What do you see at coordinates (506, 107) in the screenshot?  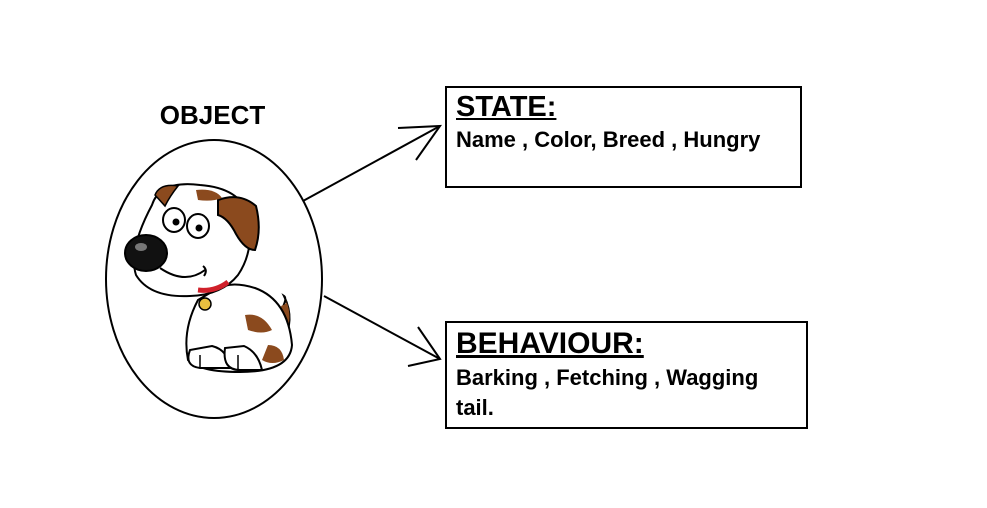 I see `state-heading: STATE:` at bounding box center [506, 107].